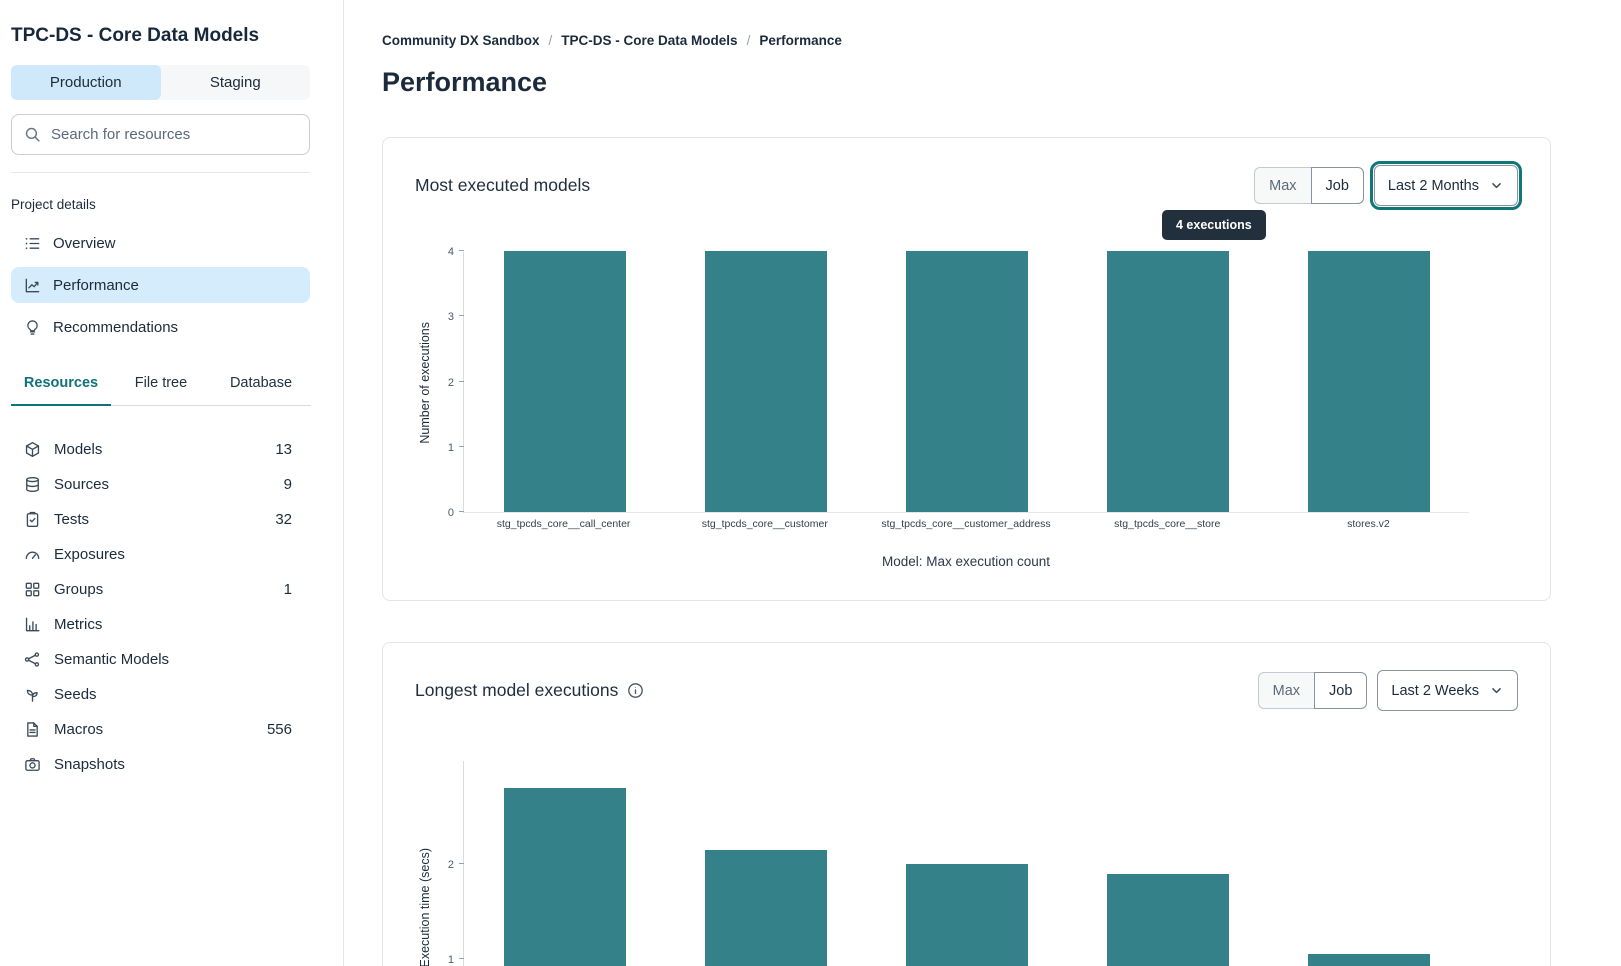 Image resolution: width=1621 pixels, height=966 pixels. What do you see at coordinates (75, 694) in the screenshot?
I see `resource-label: Seeds` at bounding box center [75, 694].